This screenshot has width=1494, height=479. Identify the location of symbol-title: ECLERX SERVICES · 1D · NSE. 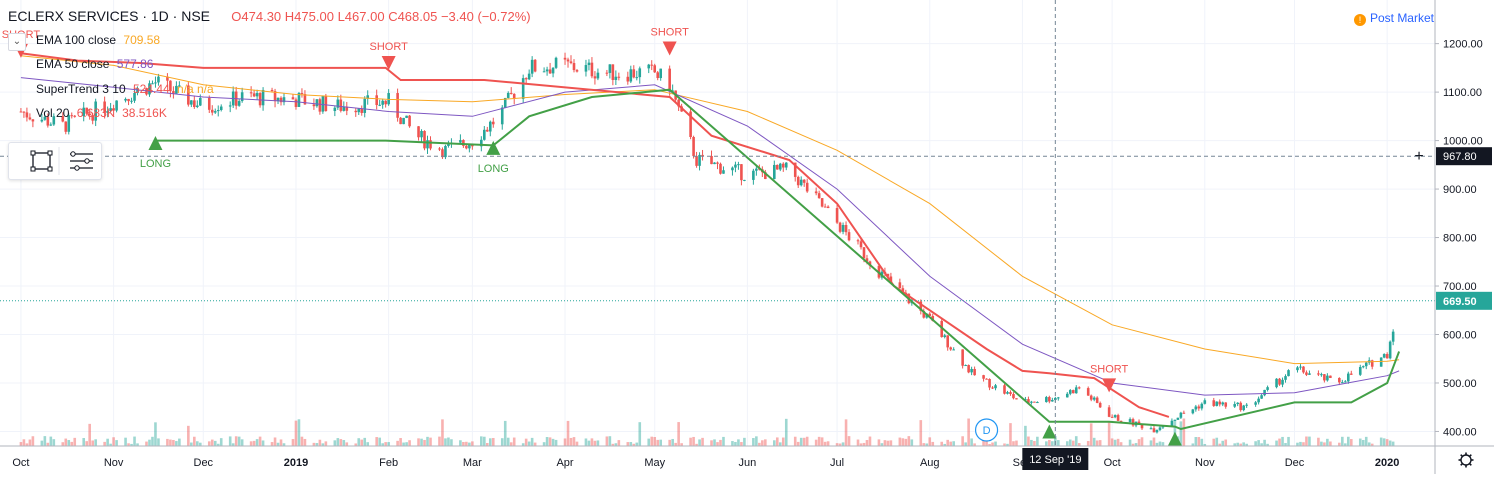
(109, 16).